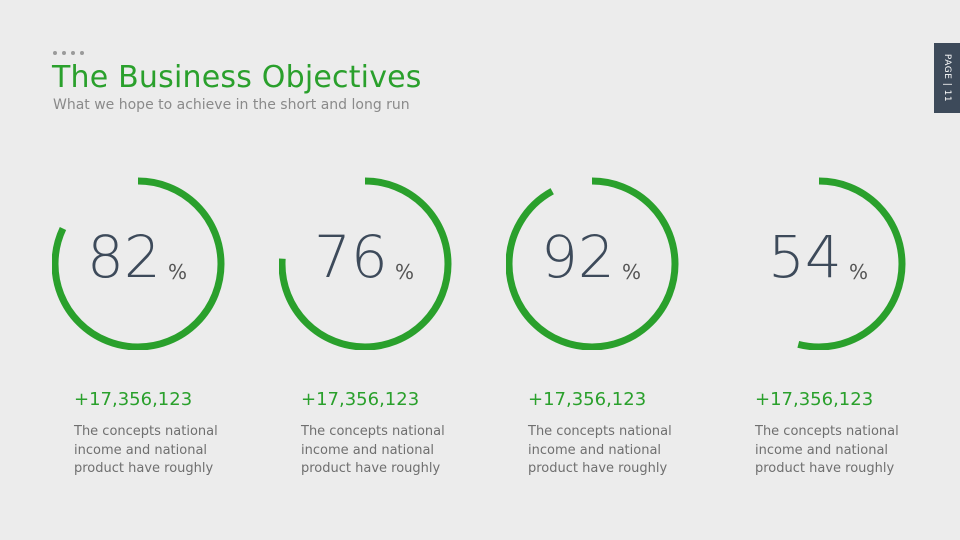  I want to click on percent-value: 82, so click(124, 257).